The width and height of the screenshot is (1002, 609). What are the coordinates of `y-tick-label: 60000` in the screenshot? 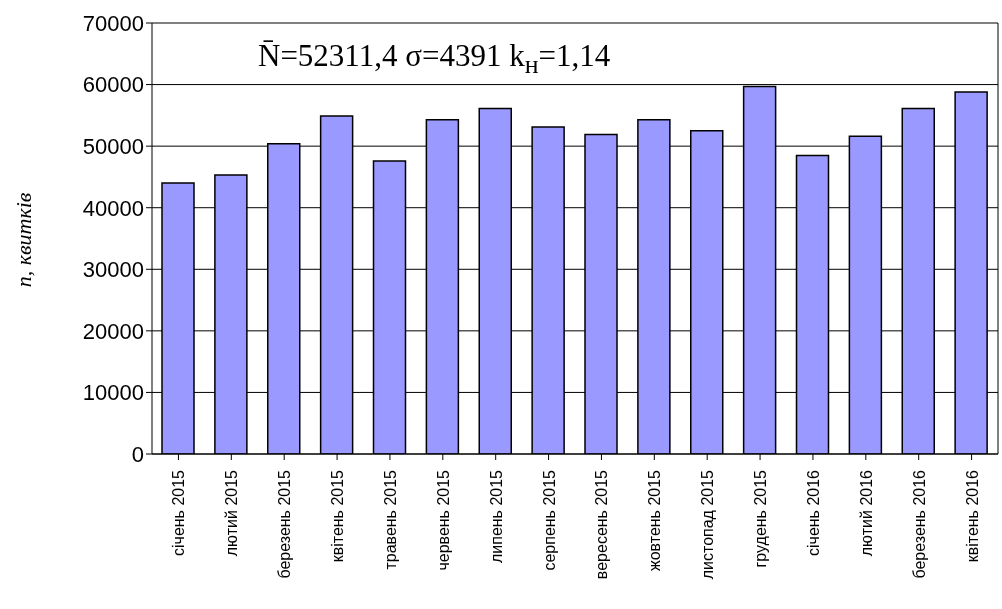 It's located at (113, 85).